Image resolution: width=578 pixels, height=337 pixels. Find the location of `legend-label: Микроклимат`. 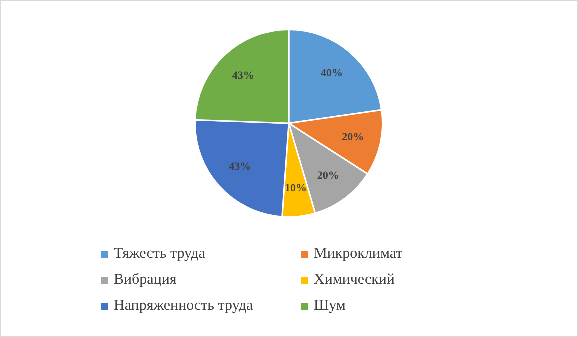

legend-label: Микроклимат is located at coordinates (358, 254).